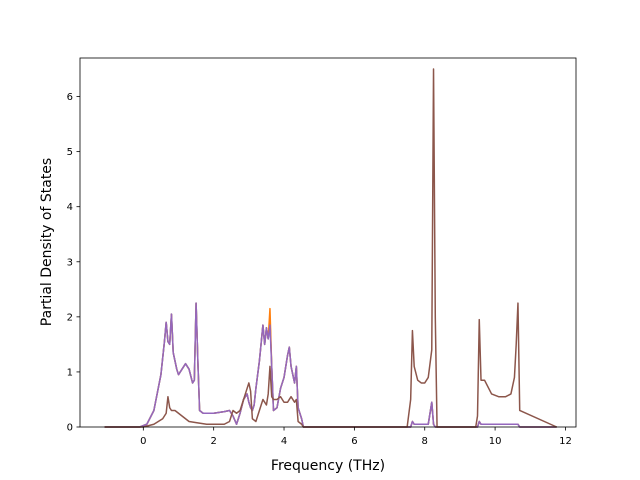 The image size is (640, 480). What do you see at coordinates (70, 372) in the screenshot?
I see `y-tick-label: 1` at bounding box center [70, 372].